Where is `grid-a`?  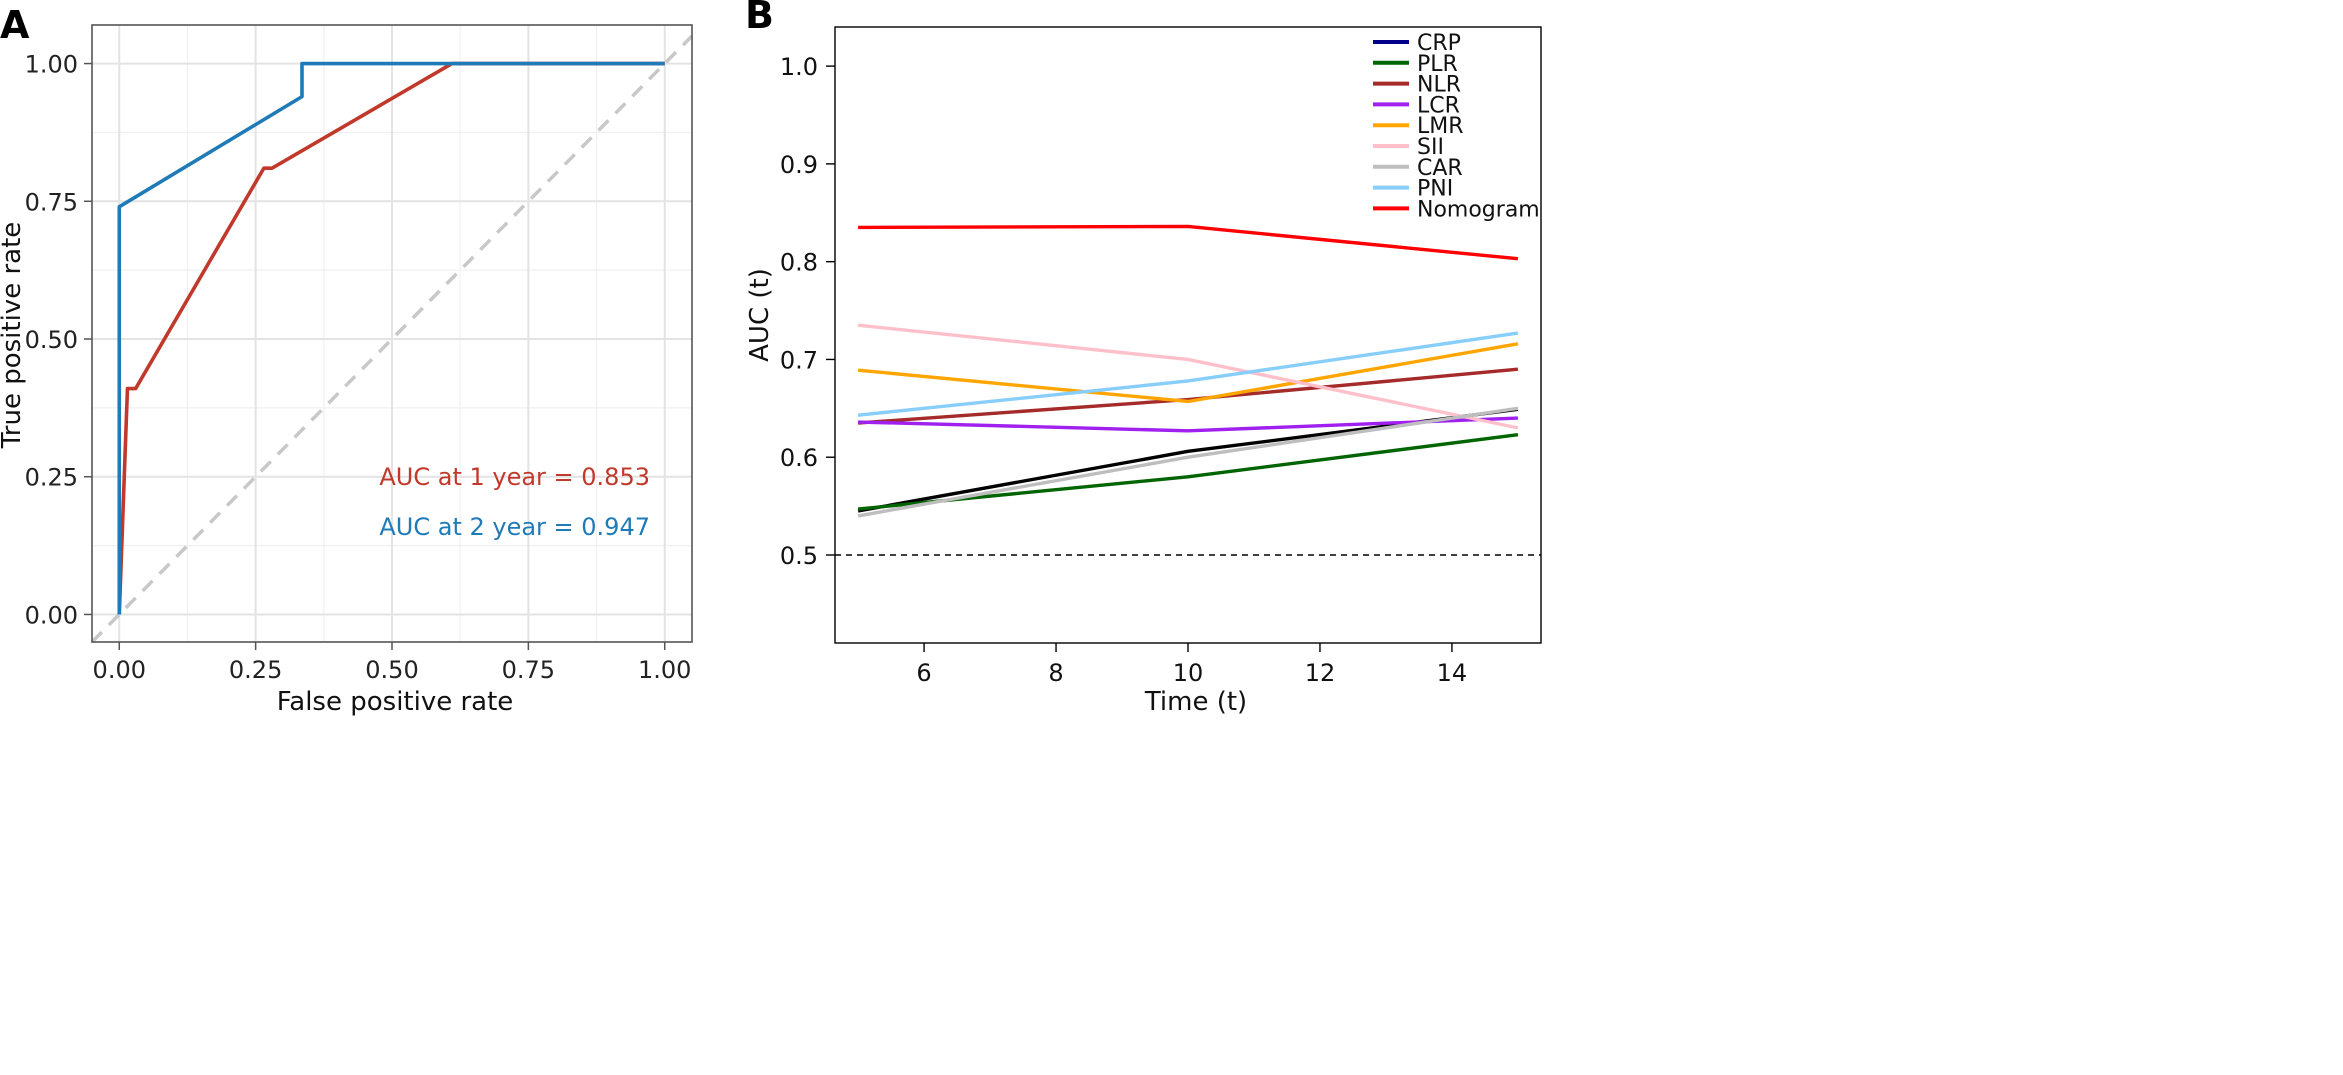
grid-a is located at coordinates (392, 333).